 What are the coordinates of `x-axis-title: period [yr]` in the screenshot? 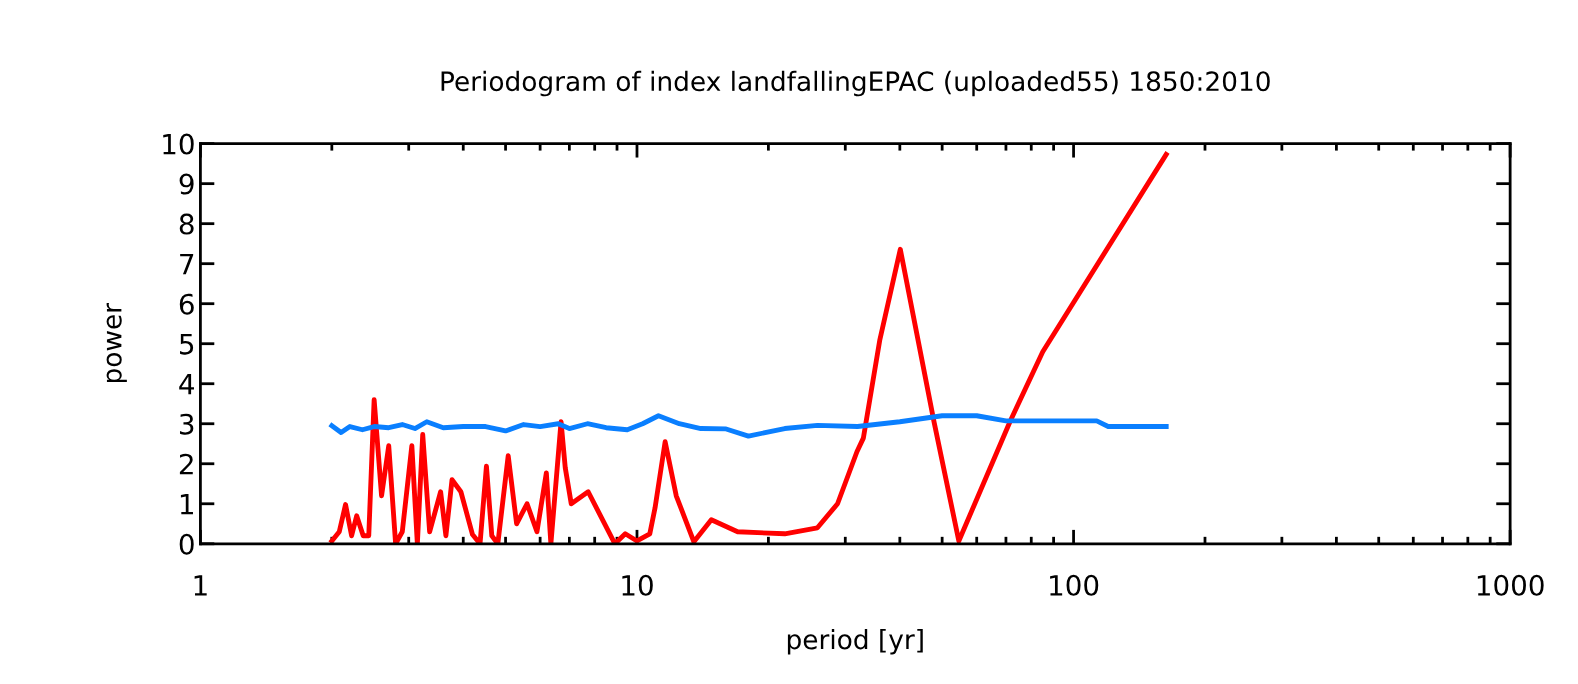 It's located at (855, 642).